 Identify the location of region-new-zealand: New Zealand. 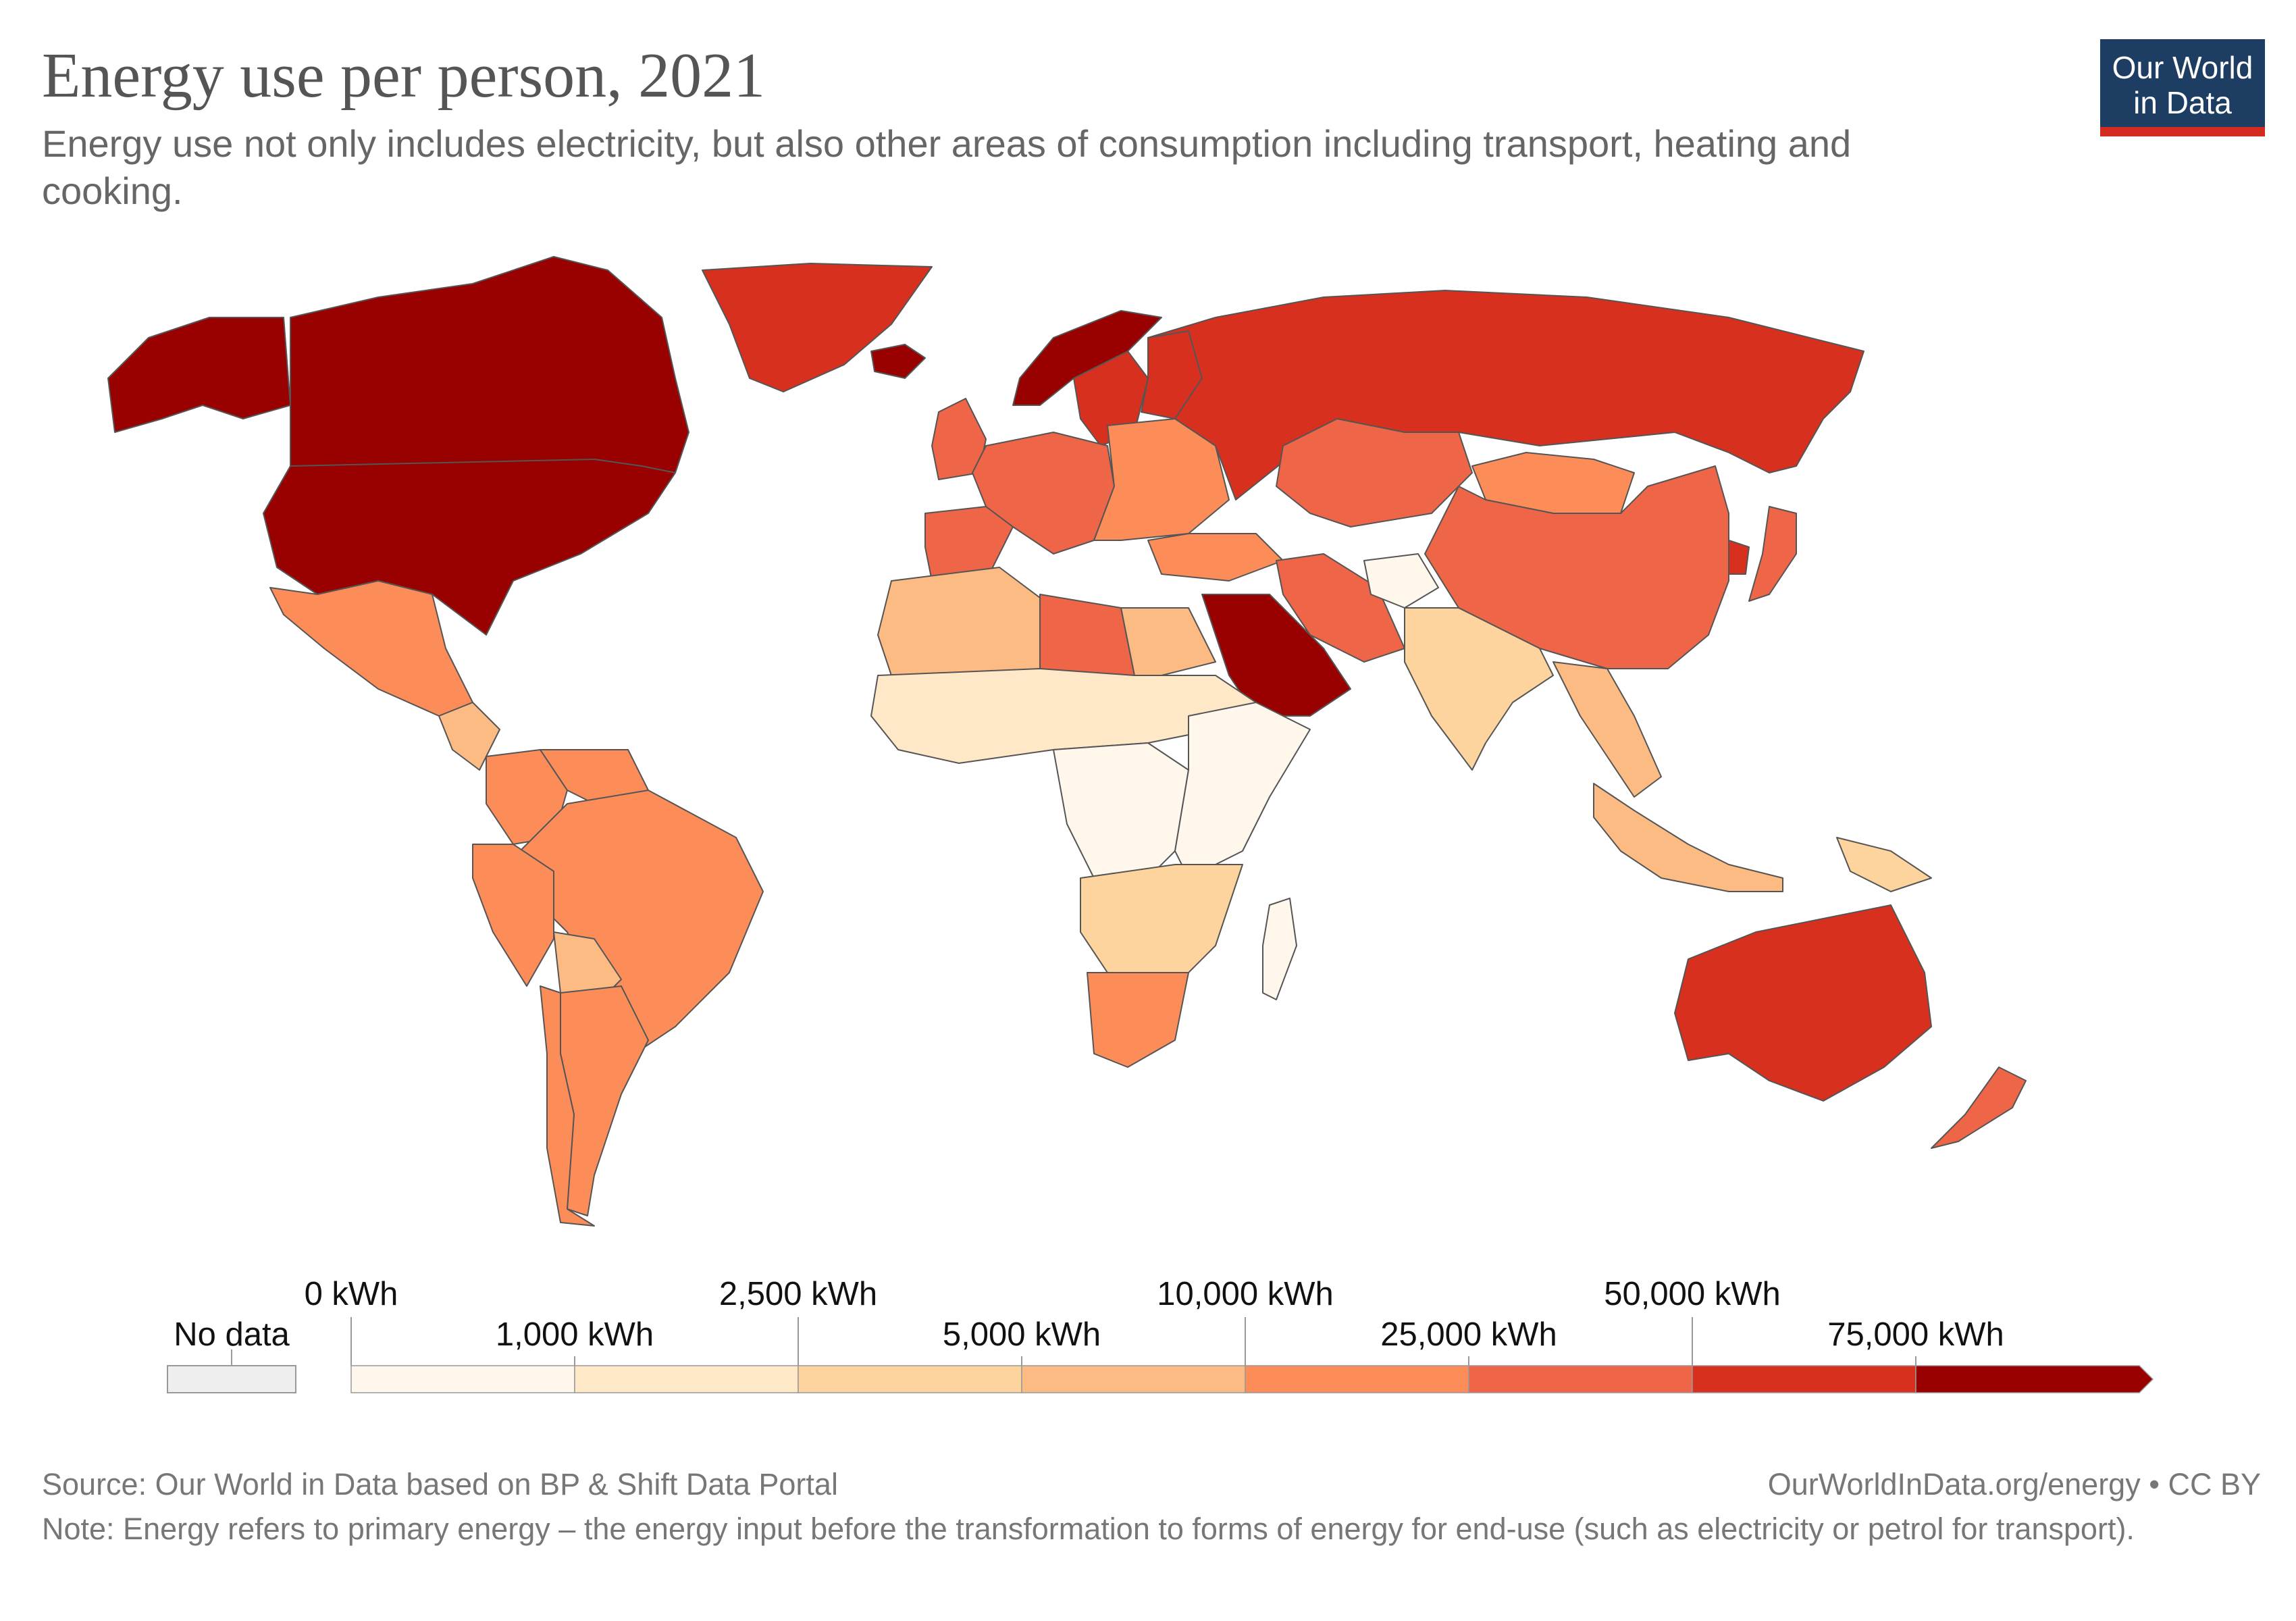
(1979, 1107).